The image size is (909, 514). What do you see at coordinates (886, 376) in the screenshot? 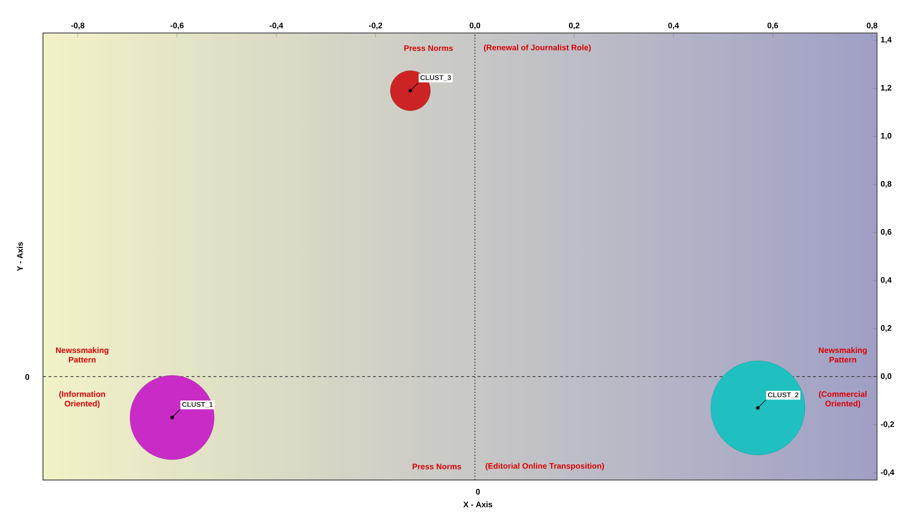
I see `y-tick-label: 0,0` at bounding box center [886, 376].